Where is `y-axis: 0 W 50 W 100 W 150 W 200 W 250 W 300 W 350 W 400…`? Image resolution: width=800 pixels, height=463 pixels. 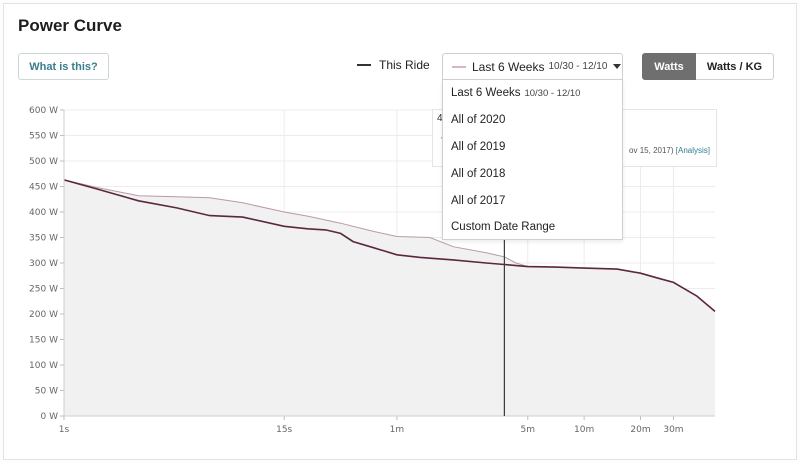
y-axis: 0 W 50 W 100 W 150 W 200 W 250 W 300 W 350 W 400… is located at coordinates (47, 264).